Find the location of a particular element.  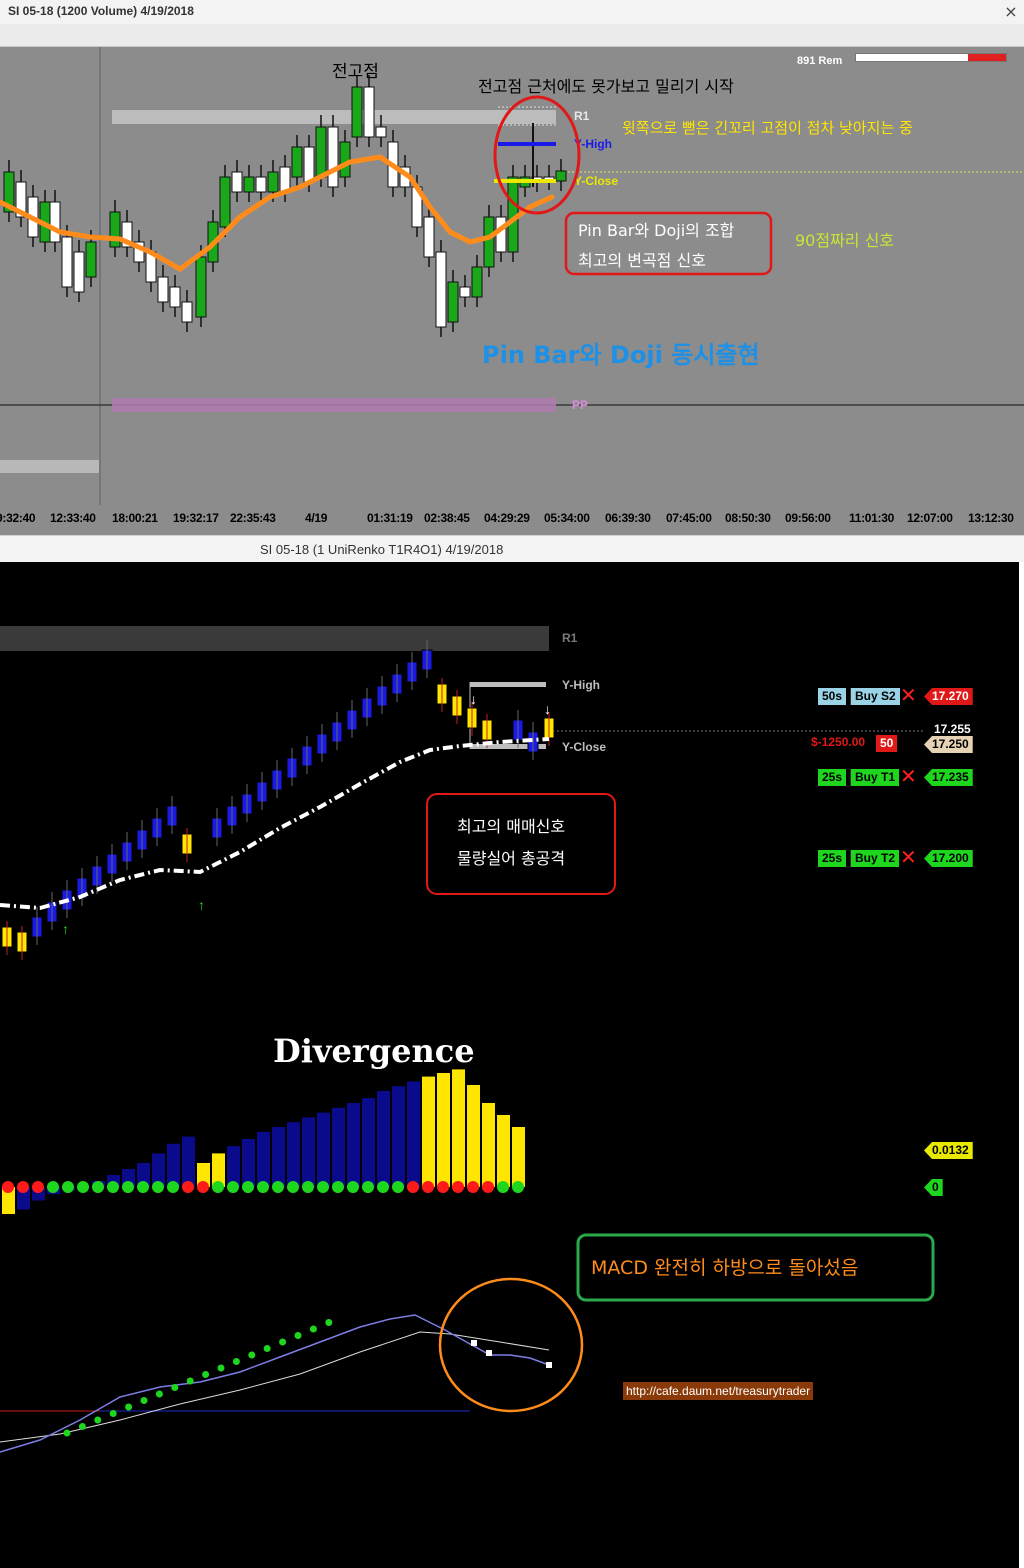

combo-line-2: 최고의 변곡점 신호 is located at coordinates (642, 260).